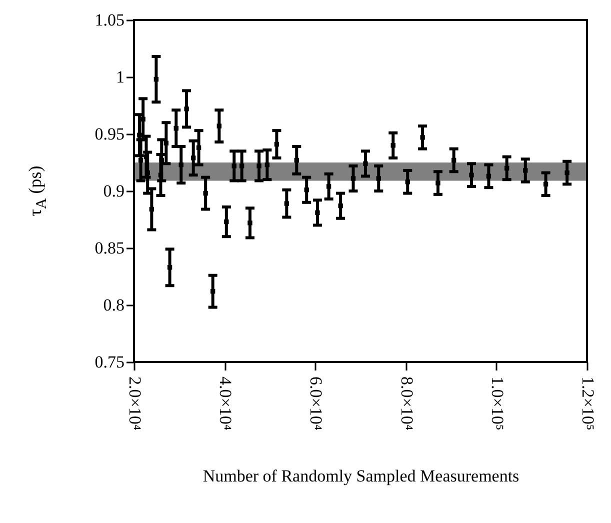 The image size is (611, 523). I want to click on y-tick-label: 0.75, so click(109, 362).